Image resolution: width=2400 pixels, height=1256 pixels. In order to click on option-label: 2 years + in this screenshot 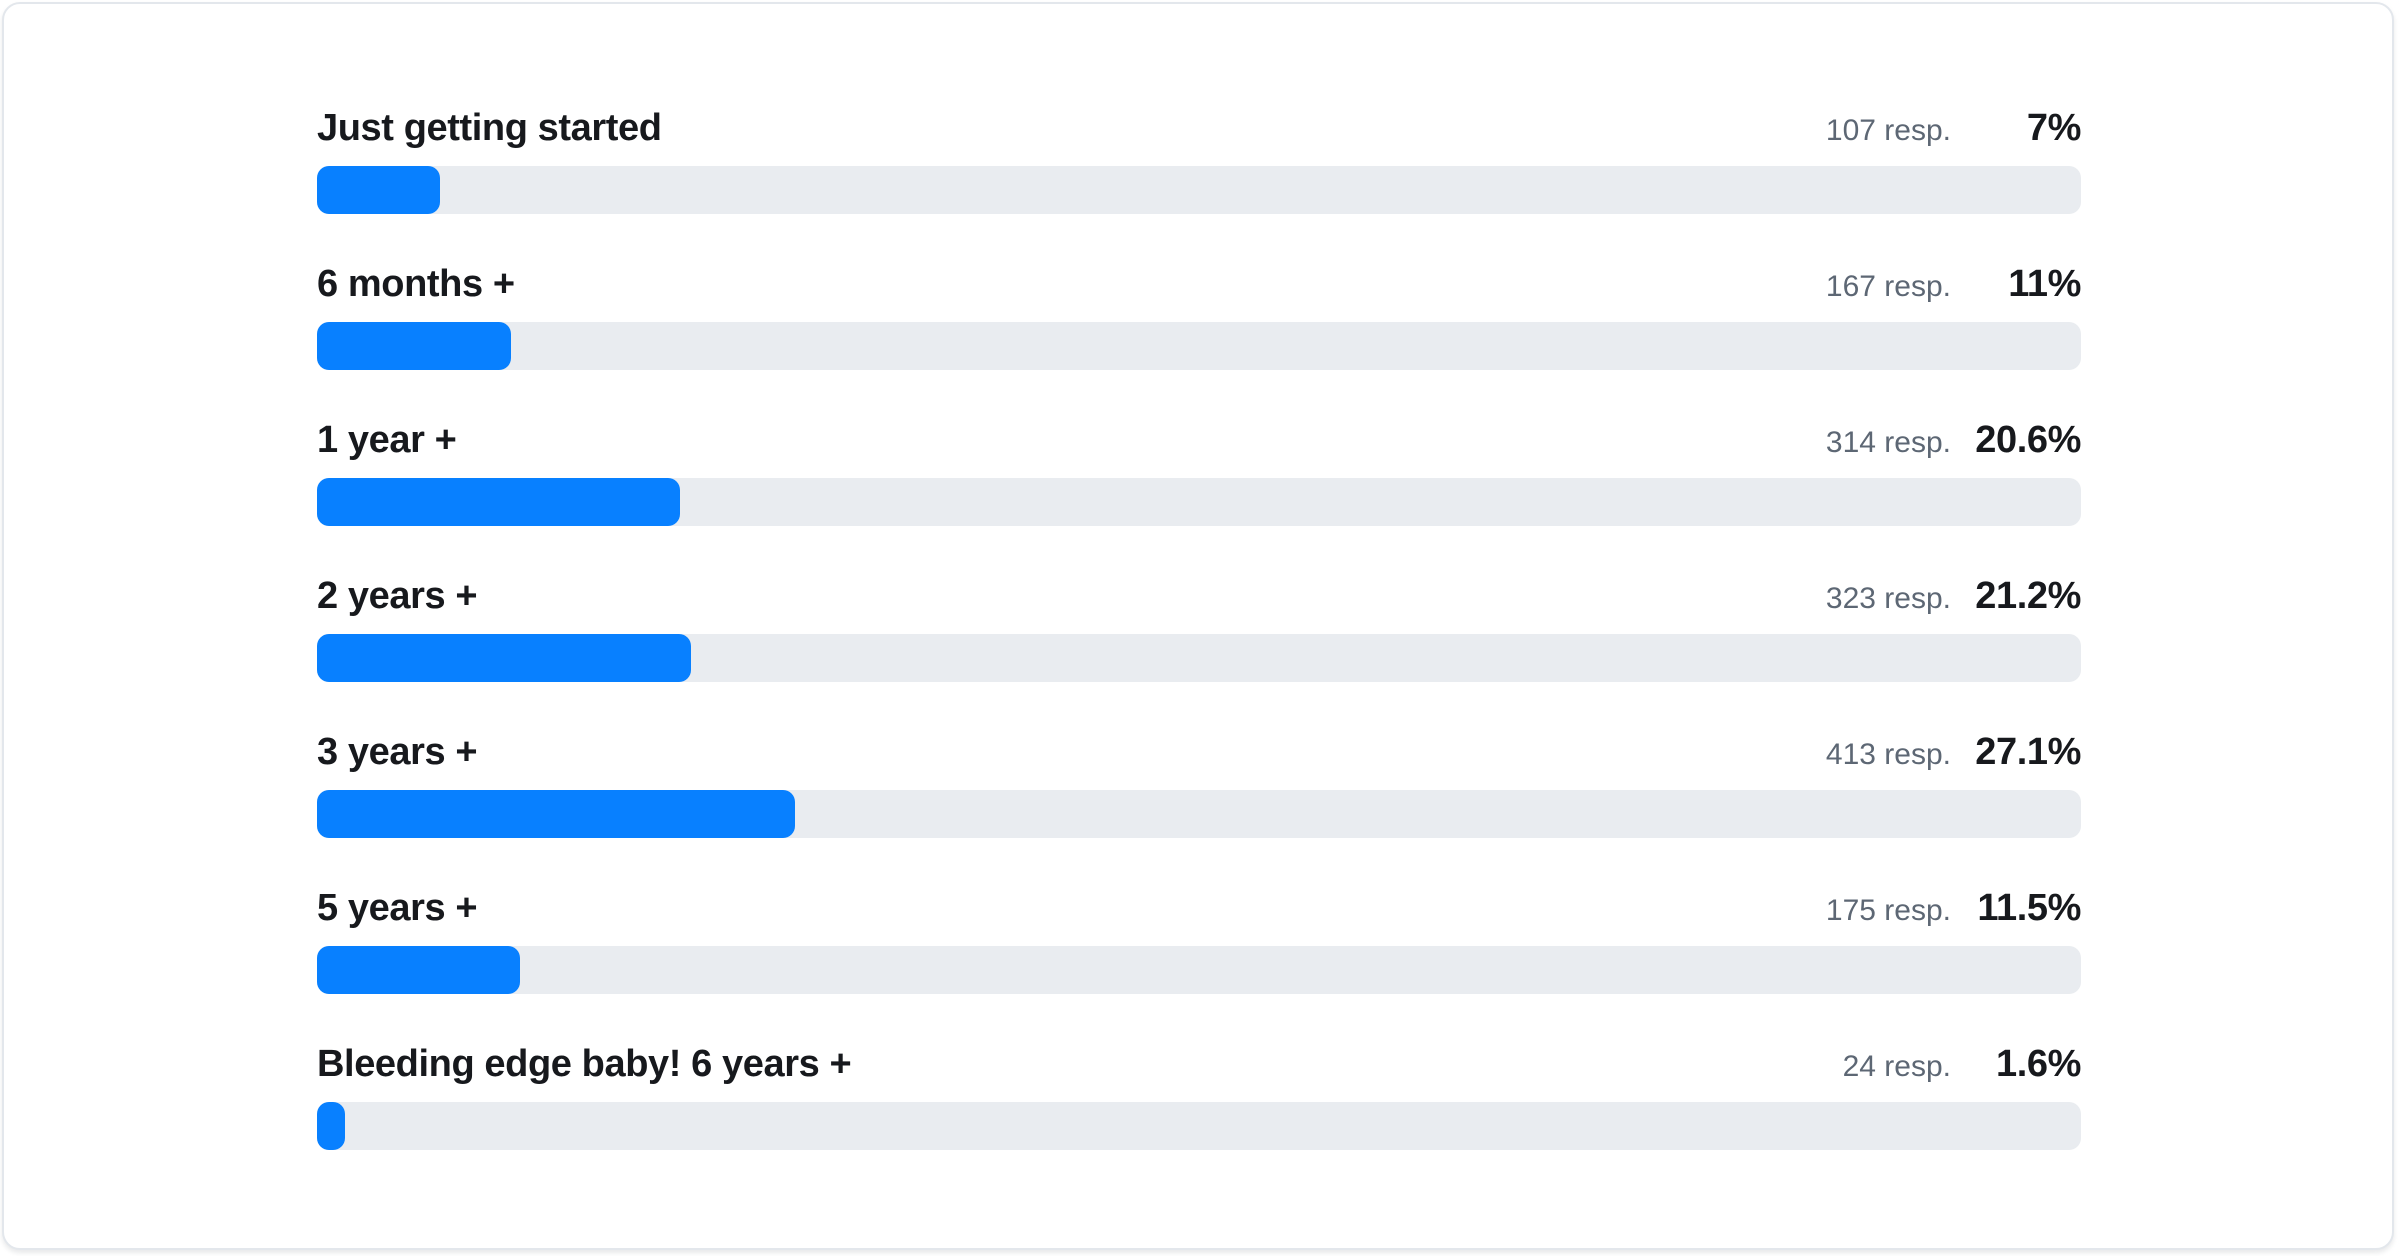, I will do `click(397, 596)`.